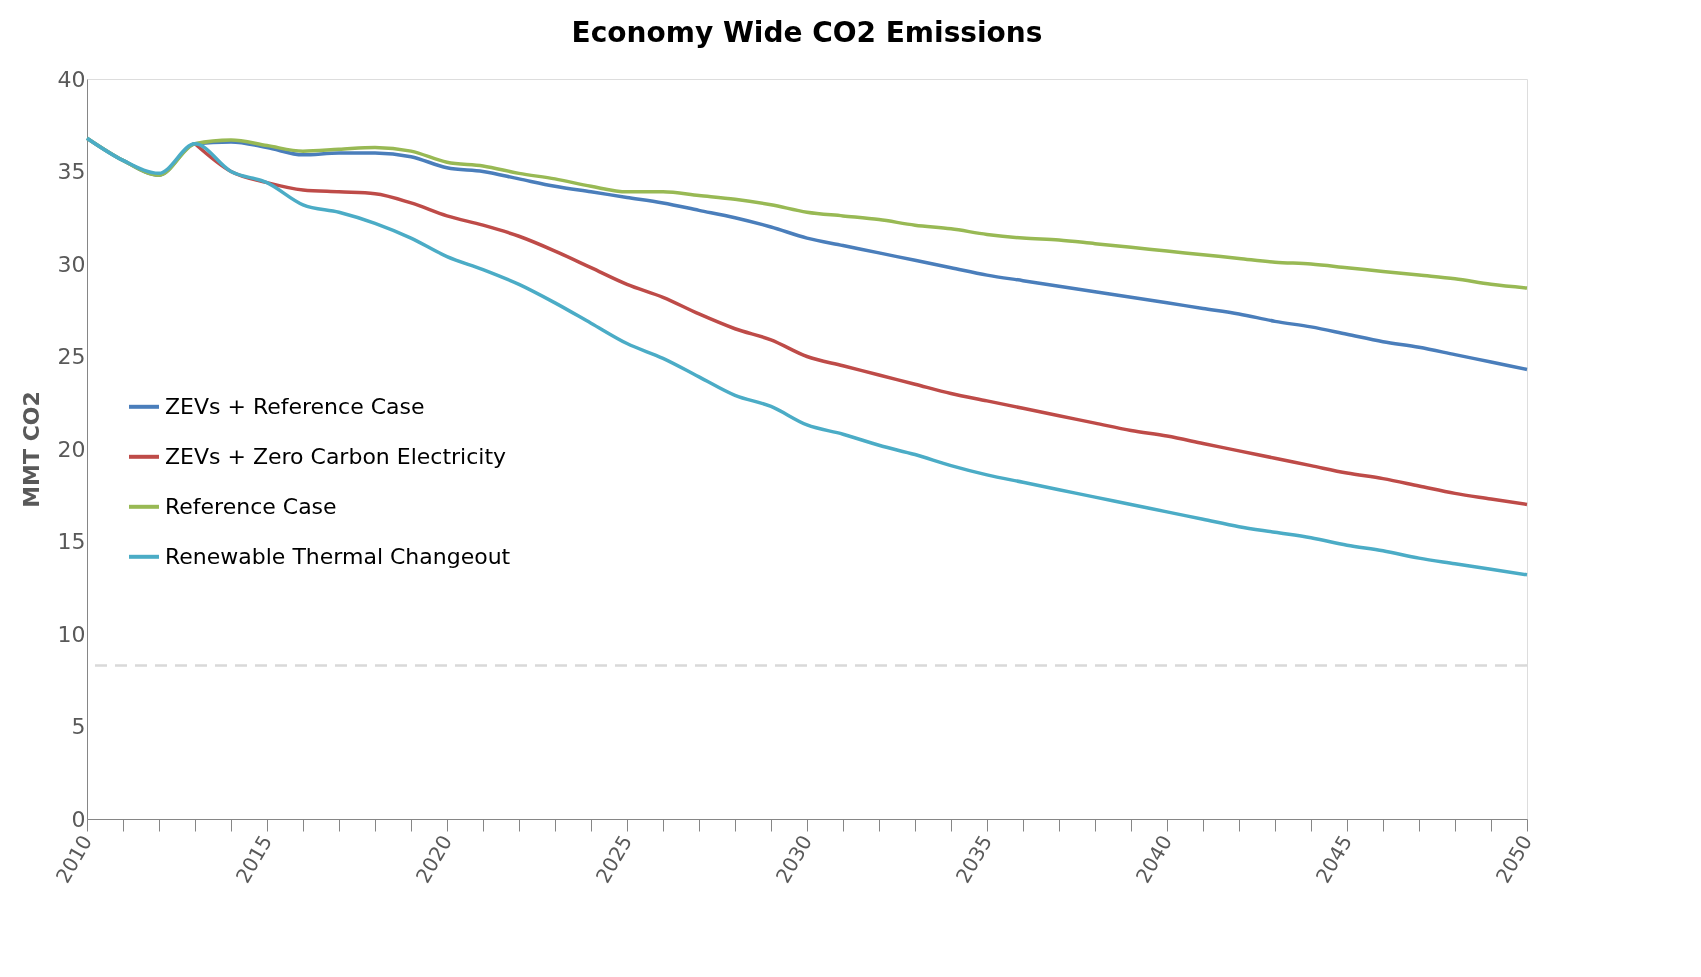 Image resolution: width=1701 pixels, height=977 pixels. What do you see at coordinates (338, 556) in the screenshot?
I see `legend-label: Renewable Thermal Changeout` at bounding box center [338, 556].